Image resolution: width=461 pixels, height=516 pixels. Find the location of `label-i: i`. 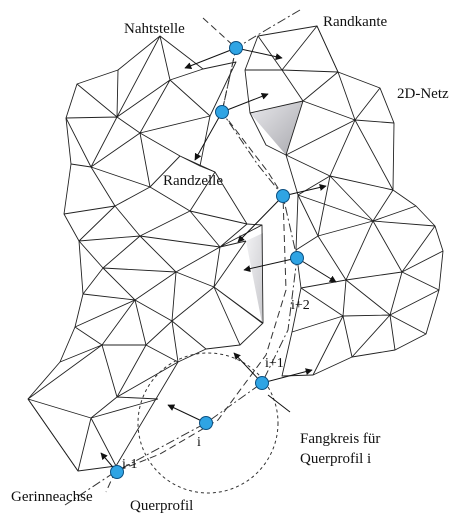

label-i: i is located at coordinates (199, 442).